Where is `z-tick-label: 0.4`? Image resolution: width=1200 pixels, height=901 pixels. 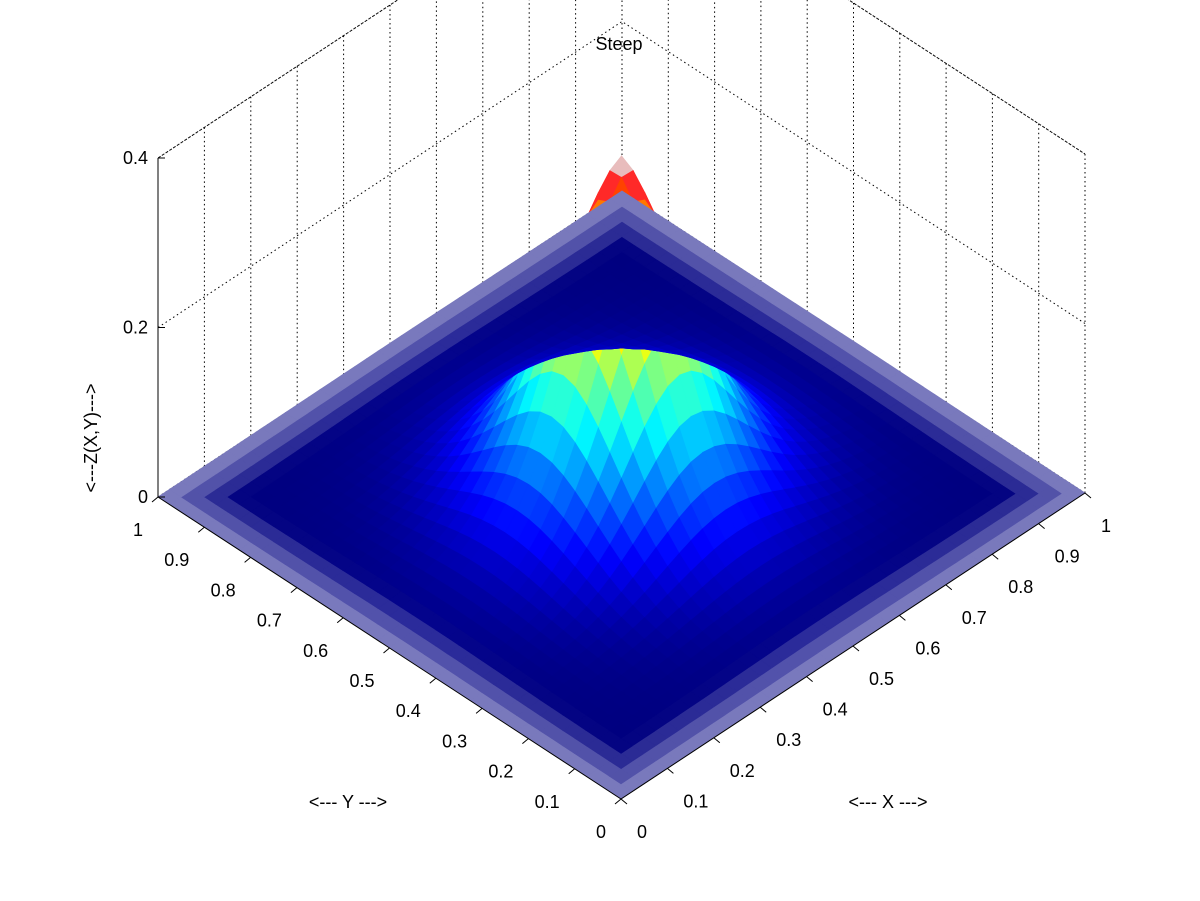 z-tick-label: 0.4 is located at coordinates (135, 158).